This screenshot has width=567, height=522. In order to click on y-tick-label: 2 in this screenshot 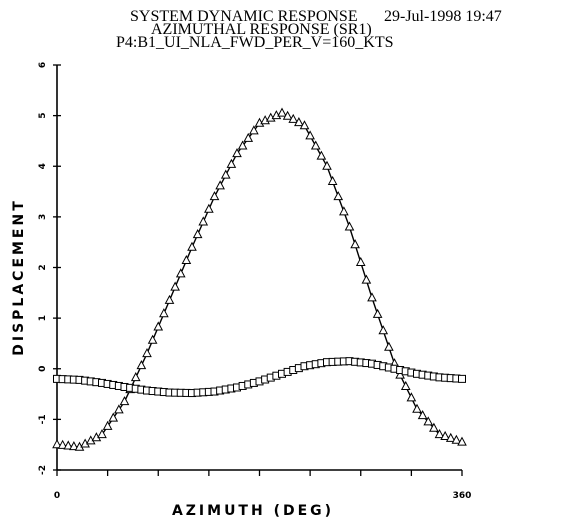, I will do `click(43, 267)`.